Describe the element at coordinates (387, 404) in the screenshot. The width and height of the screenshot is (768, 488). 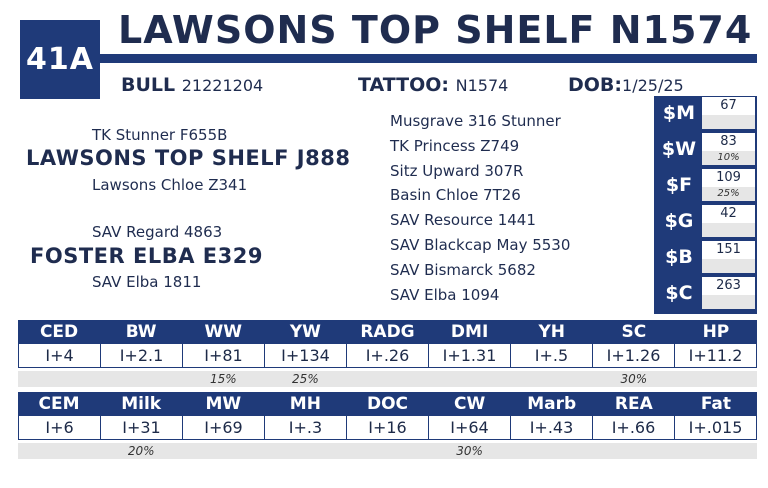
I see `epd-header-row-2: CEM Milk MW MH DOC CW Marb REA Fat` at that location.